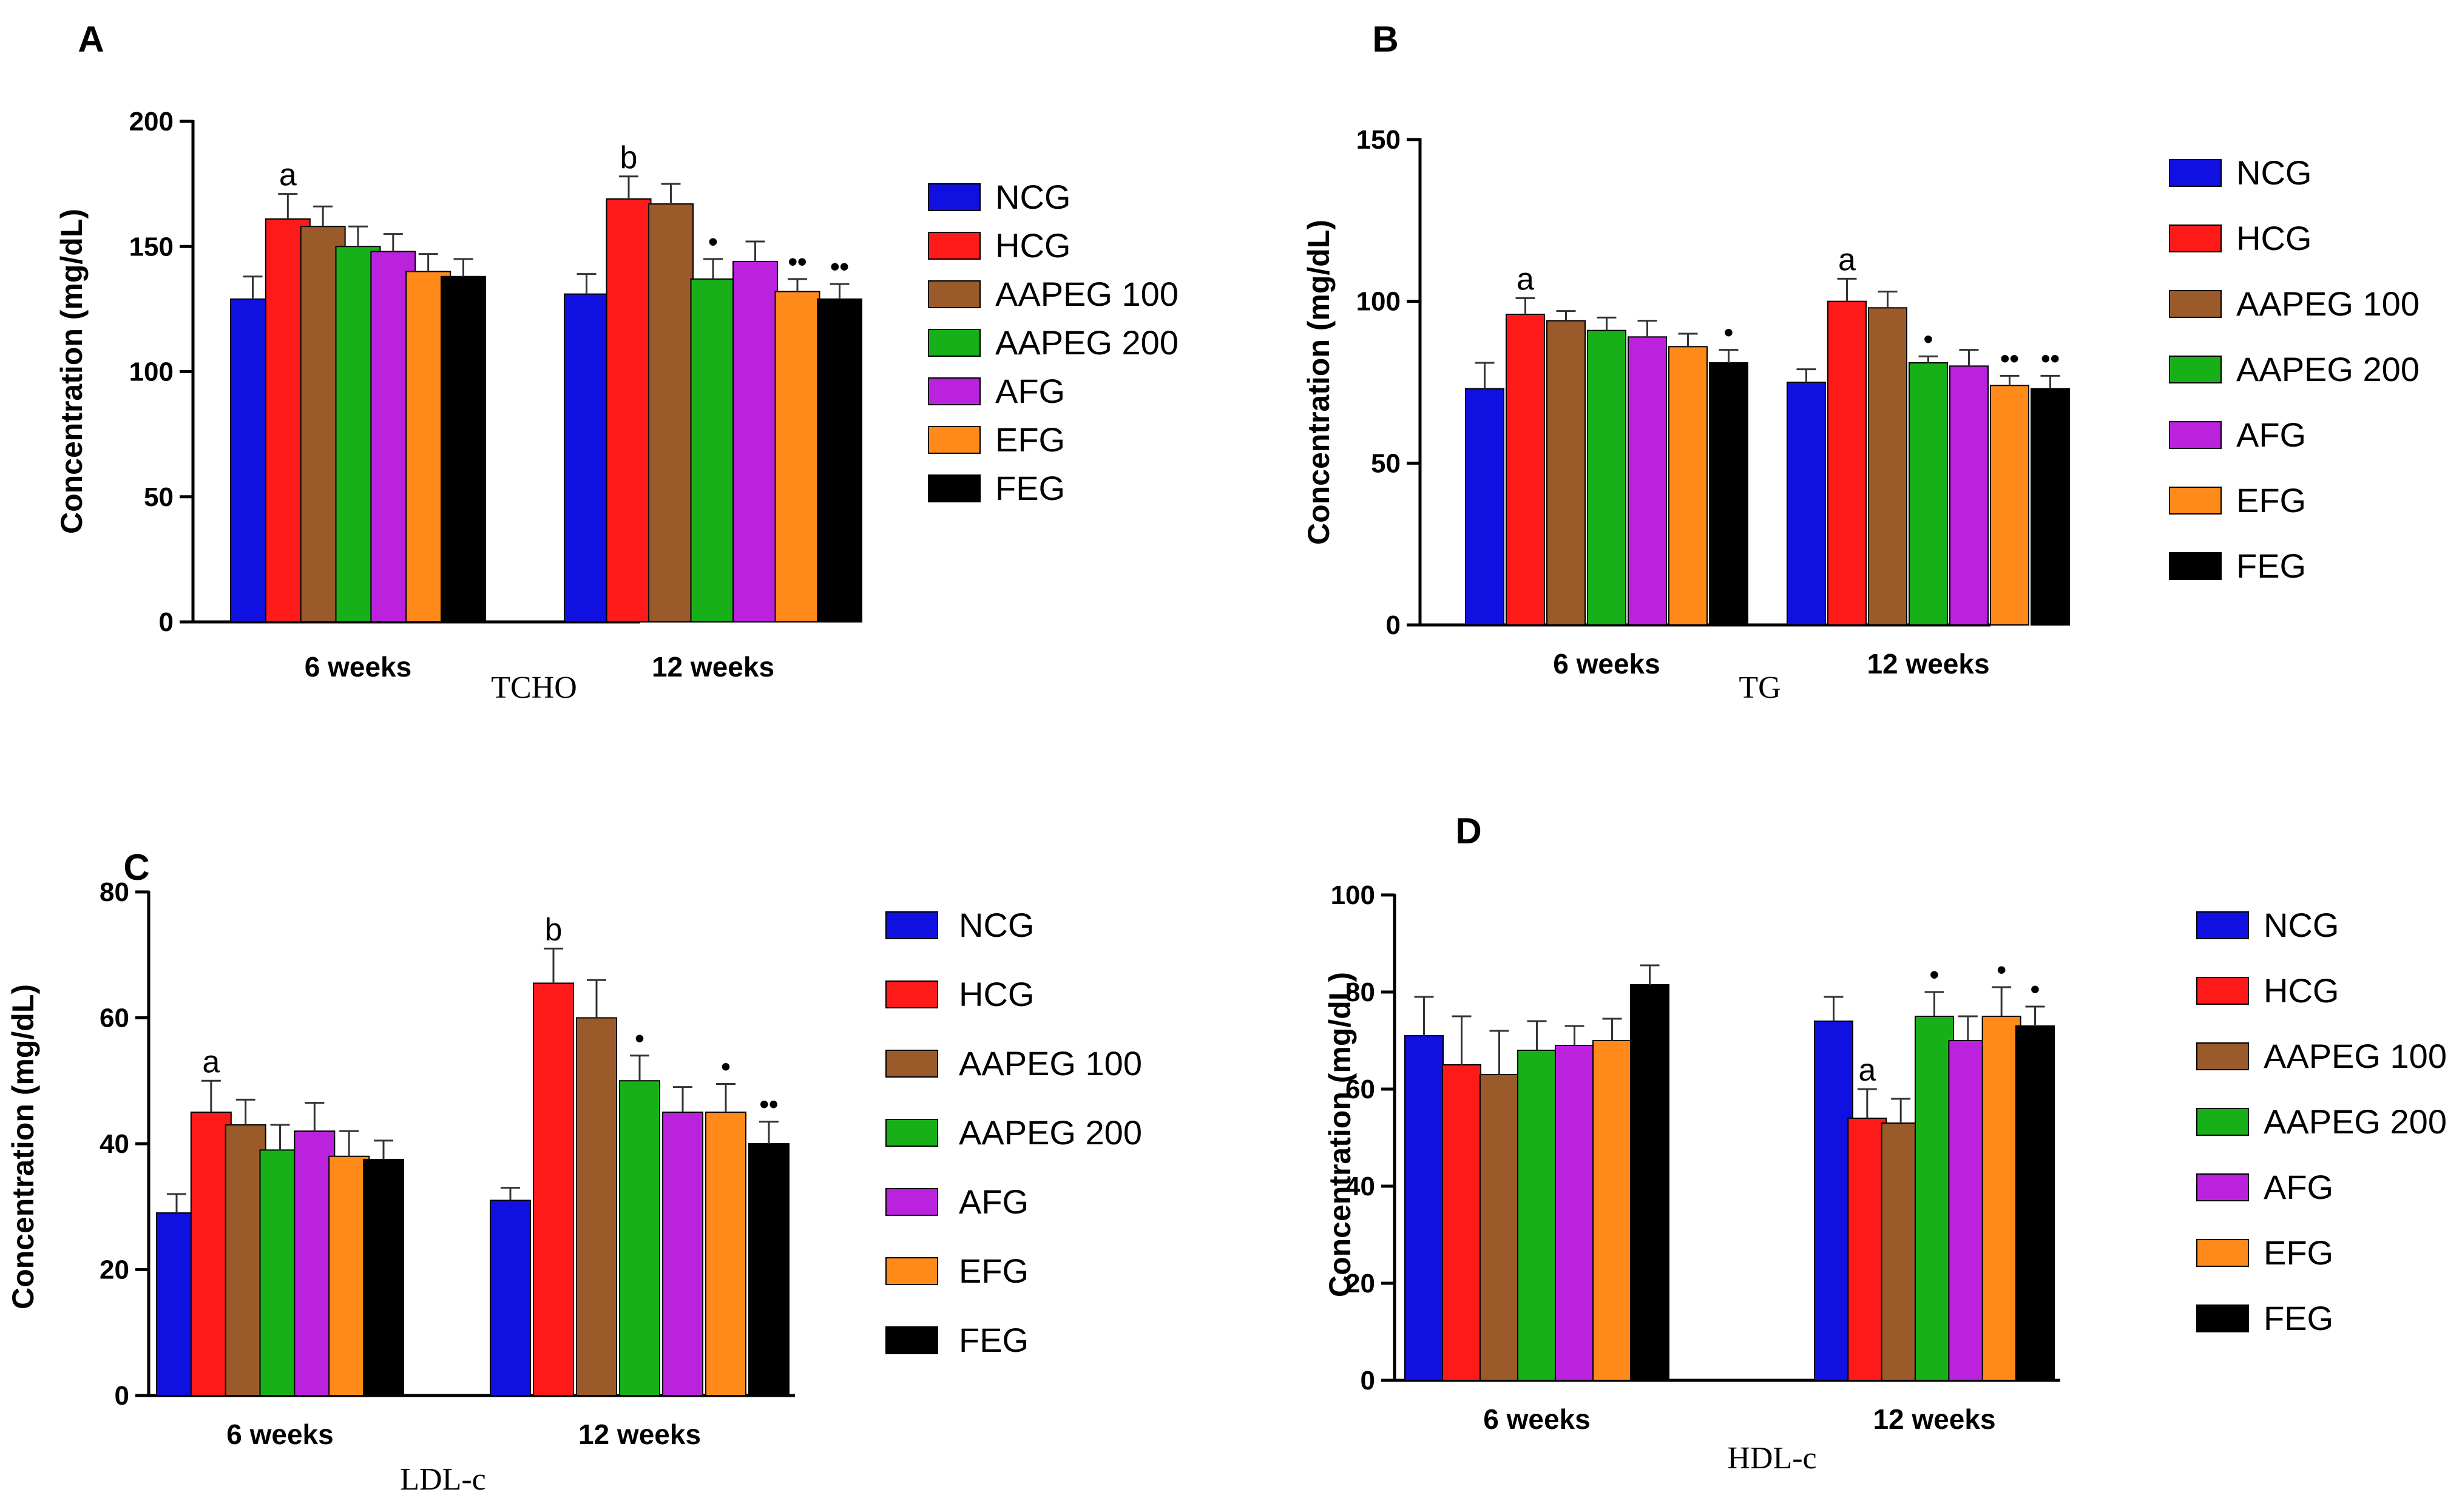  Describe the element at coordinates (1771, 1458) in the screenshot. I see `chart-title: HDL-c` at that location.